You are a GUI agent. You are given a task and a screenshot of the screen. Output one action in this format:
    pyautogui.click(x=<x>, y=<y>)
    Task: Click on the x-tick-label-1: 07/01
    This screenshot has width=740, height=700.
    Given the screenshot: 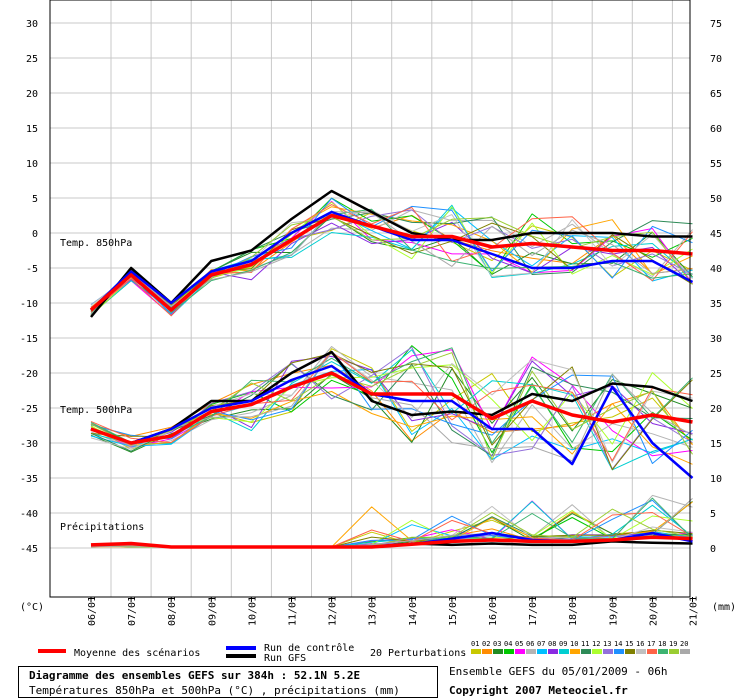 What is the action you would take?
    pyautogui.click(x=132, y=611)
    